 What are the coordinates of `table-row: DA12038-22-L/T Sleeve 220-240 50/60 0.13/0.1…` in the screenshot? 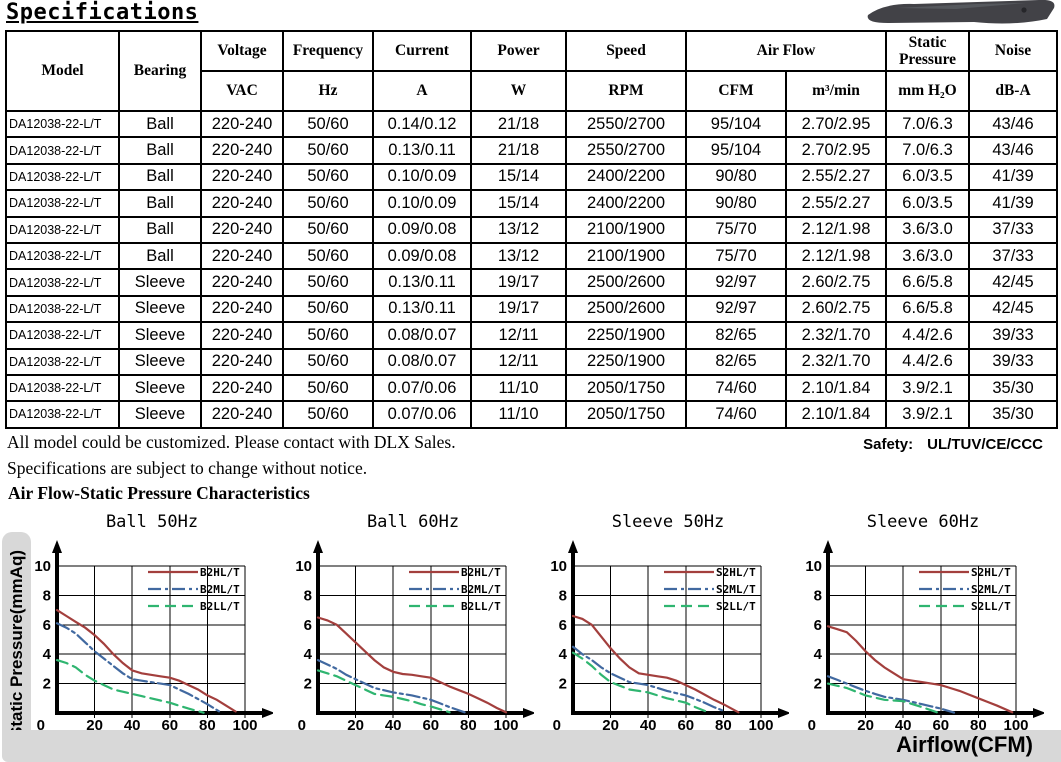 It's located at (532, 282).